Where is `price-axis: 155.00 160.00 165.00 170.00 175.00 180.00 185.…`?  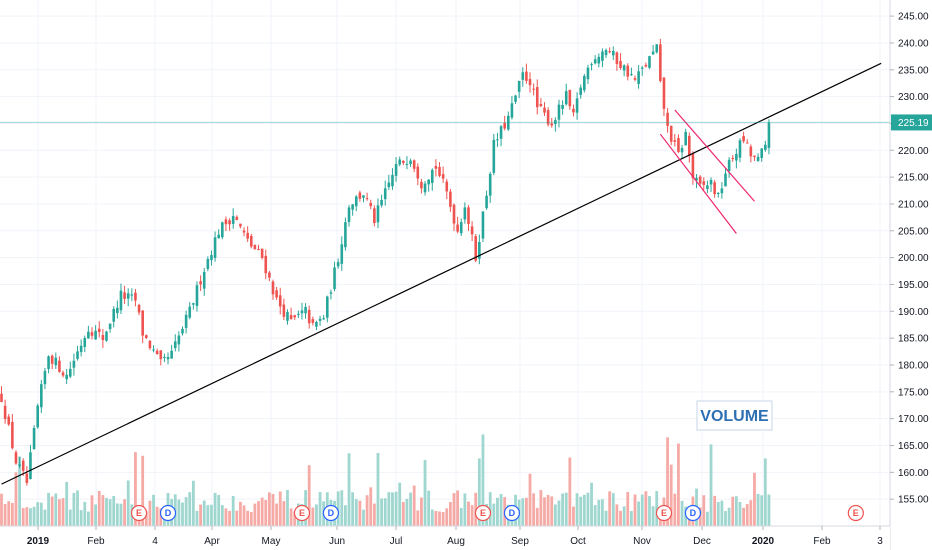
price-axis: 155.00 160.00 165.00 170.00 175.00 180.00 185.… is located at coordinates (910, 275).